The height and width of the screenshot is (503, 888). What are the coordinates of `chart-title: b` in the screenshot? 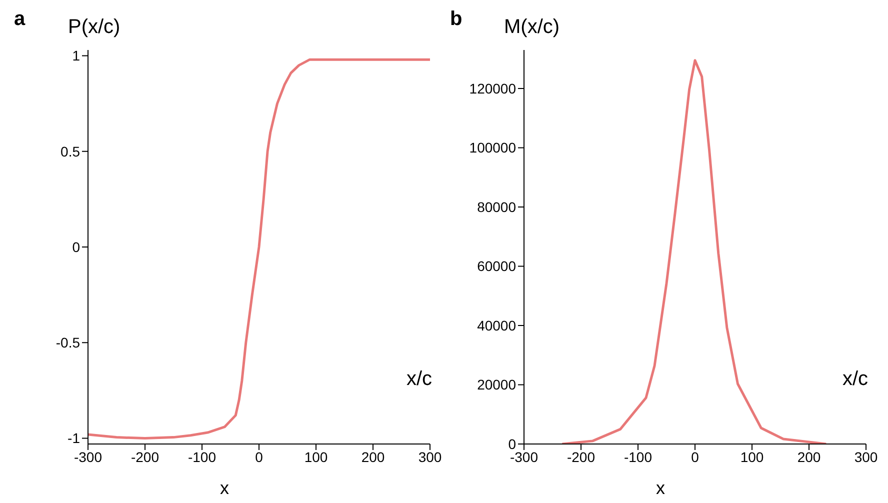 It's located at (456, 19).